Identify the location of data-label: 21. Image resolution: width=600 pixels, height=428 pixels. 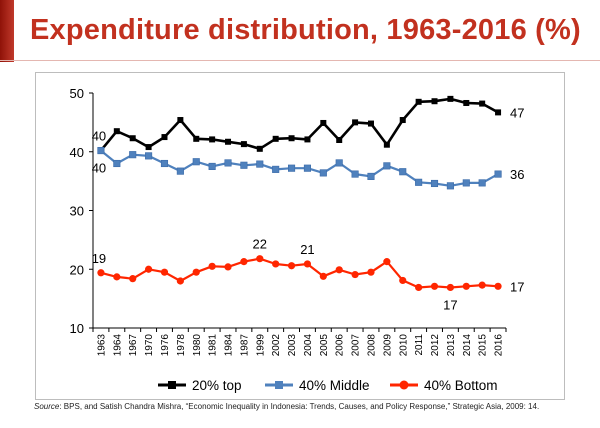
(307, 249).